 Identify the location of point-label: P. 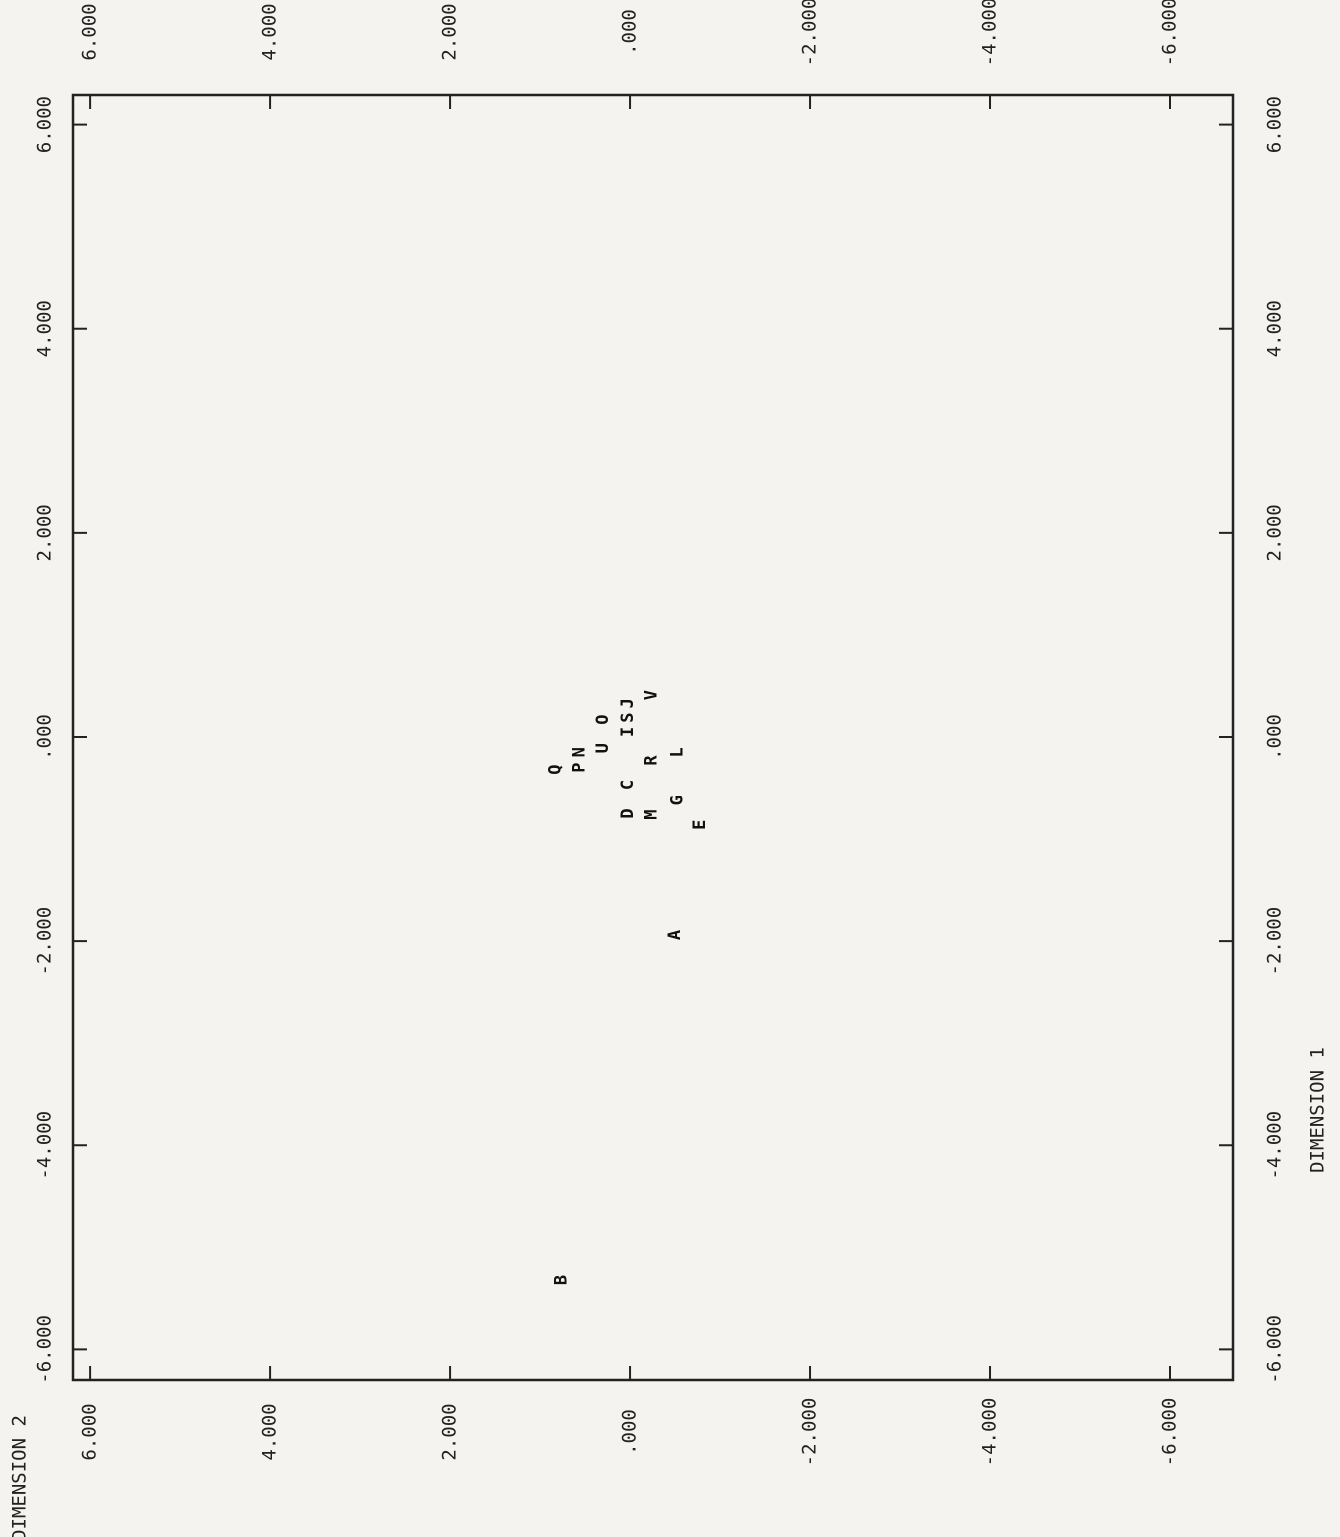
(580, 767).